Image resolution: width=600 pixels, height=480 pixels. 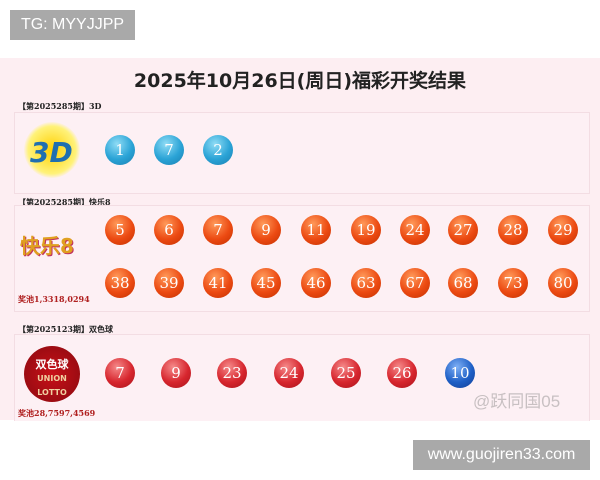 What do you see at coordinates (316, 230) in the screenshot?
I see `lottery-ball: 11` at bounding box center [316, 230].